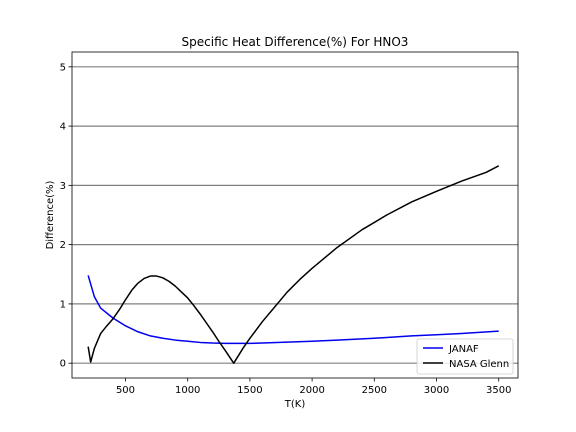 Image resolution: width=576 pixels, height=432 pixels. I want to click on x-tick-label-1000: 1000, so click(187, 390).